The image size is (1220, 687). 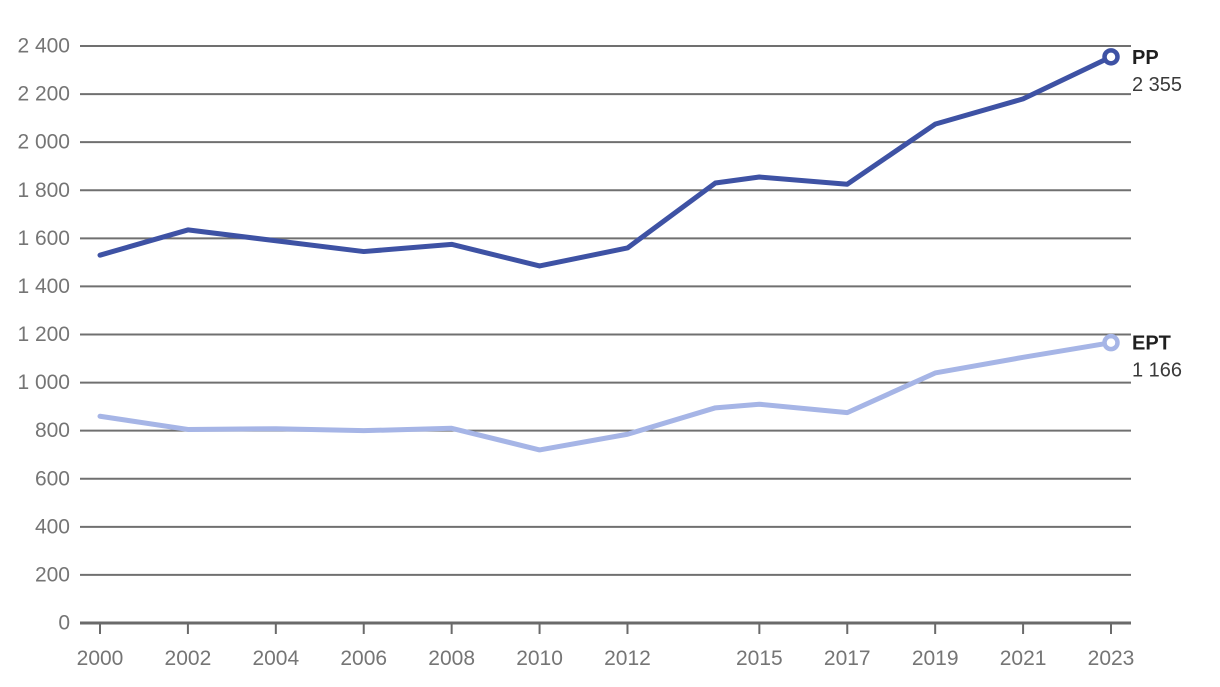 I want to click on pp-series-label: PP, so click(x=1145, y=58).